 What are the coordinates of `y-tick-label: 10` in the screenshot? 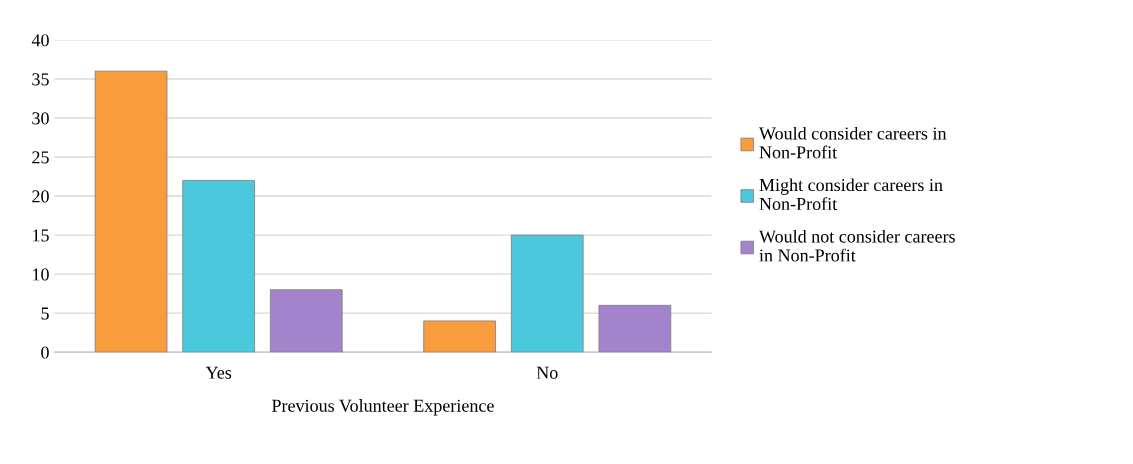 It's located at (41, 274).